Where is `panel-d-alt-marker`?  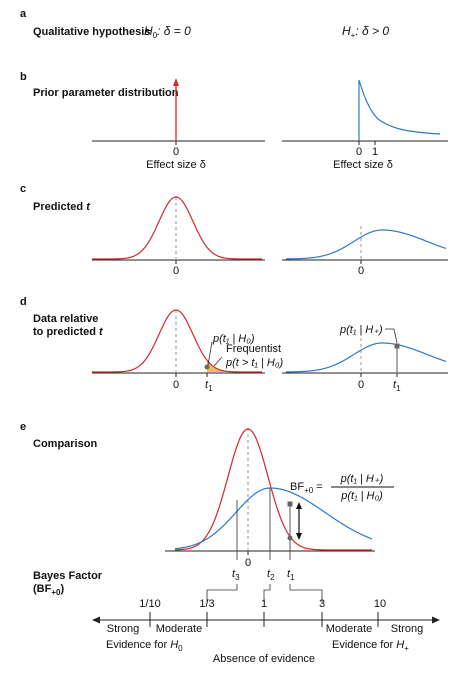
panel-d-alt-marker is located at coordinates (397, 346).